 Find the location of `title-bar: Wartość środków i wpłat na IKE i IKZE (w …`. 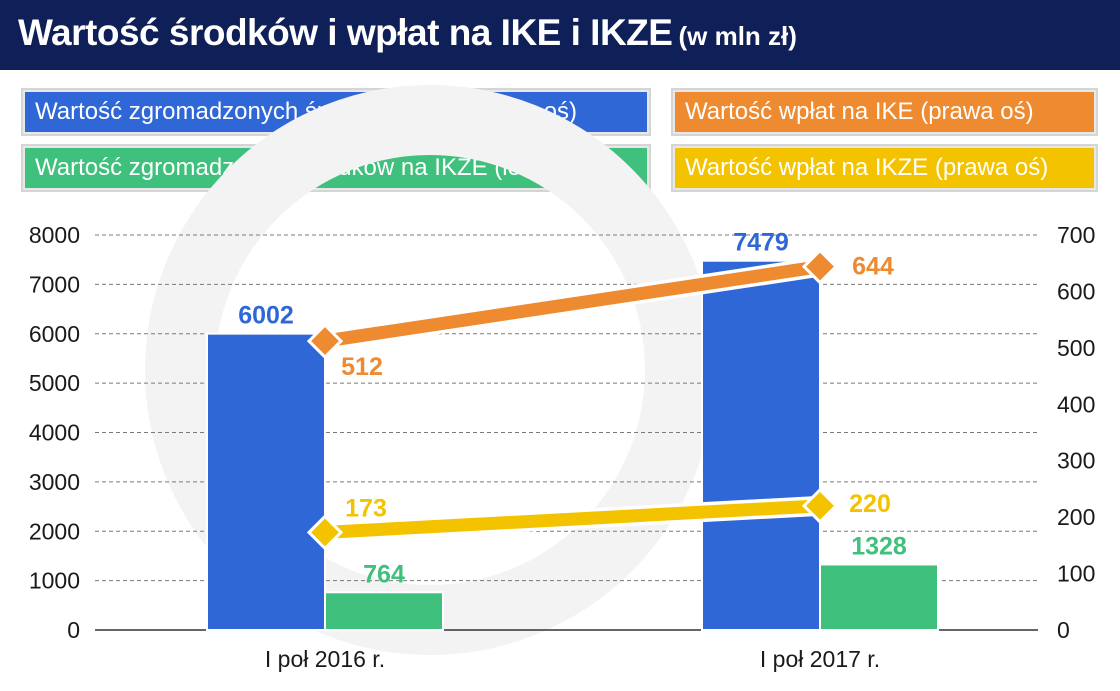

title-bar: Wartość środków i wpłat na IKE i IKZE (w … is located at coordinates (560, 35).